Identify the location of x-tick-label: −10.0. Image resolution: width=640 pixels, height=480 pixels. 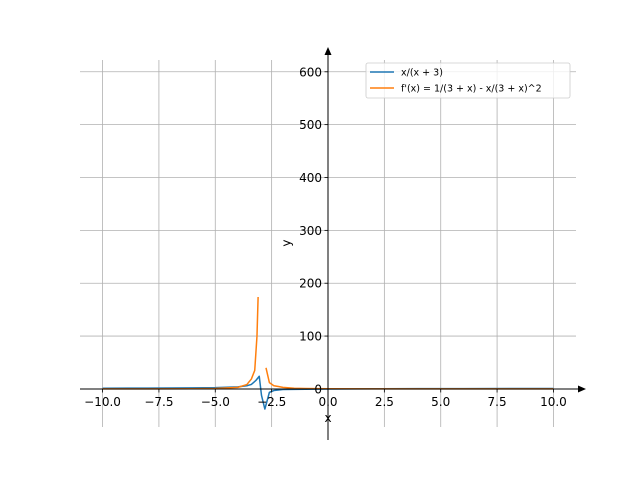
(102, 402).